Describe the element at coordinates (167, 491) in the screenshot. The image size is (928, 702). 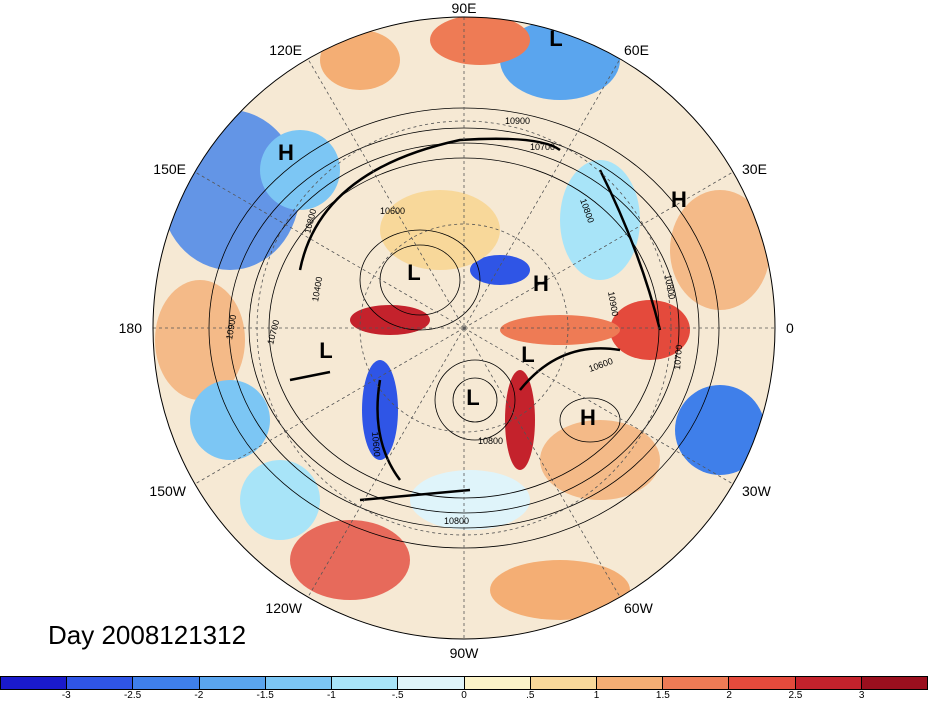
I see `lon-label: 150W` at that location.